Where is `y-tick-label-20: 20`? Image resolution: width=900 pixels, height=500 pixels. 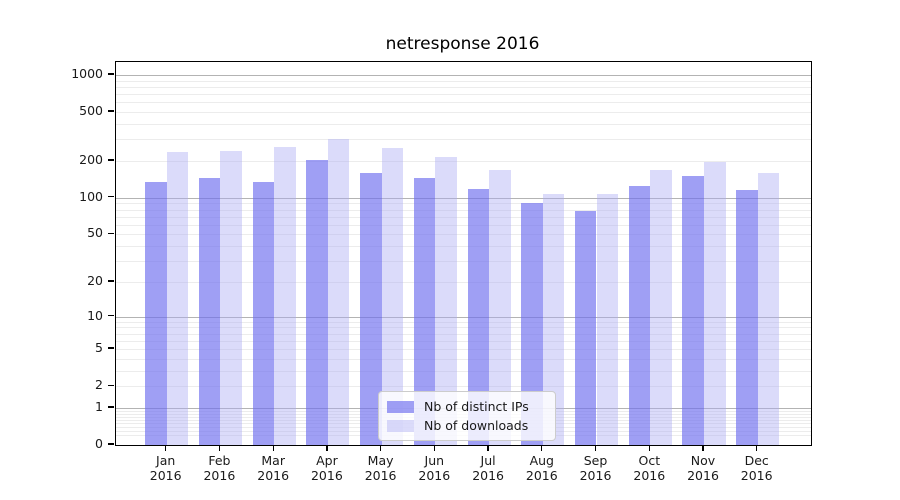 y-tick-label-20: 20 is located at coordinates (95, 280).